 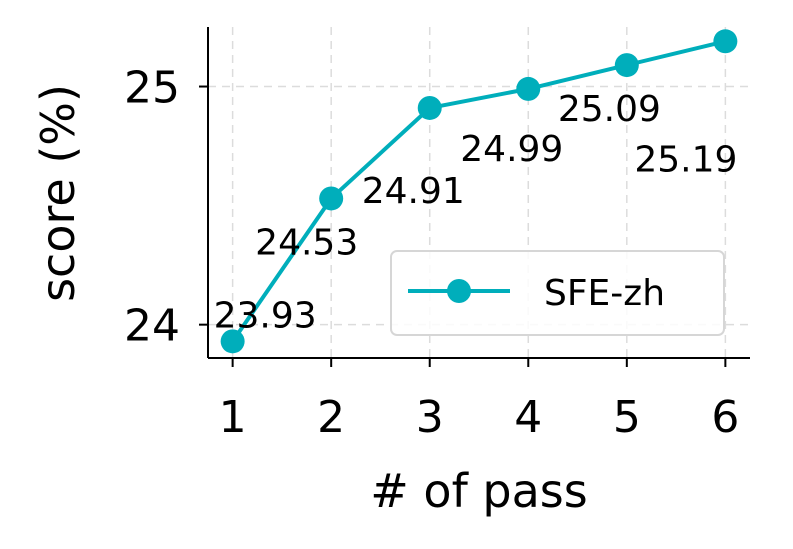 I want to click on data-label: 23.93, so click(x=265, y=315).